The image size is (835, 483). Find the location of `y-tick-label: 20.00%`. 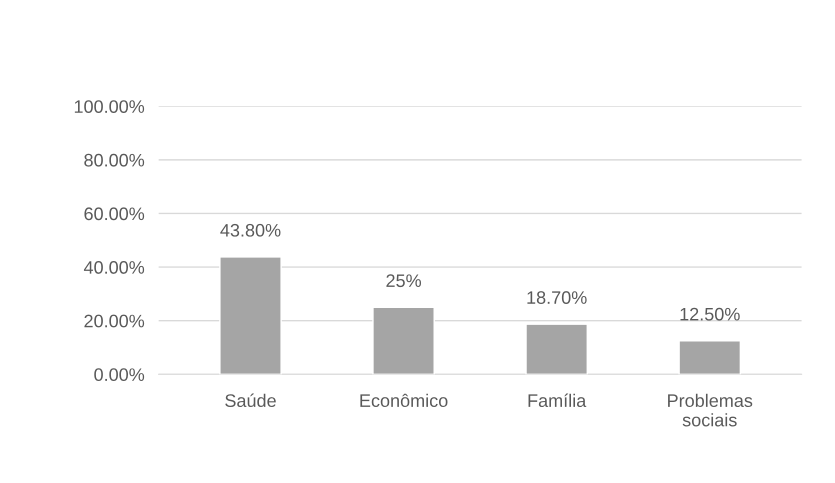

y-tick-label: 20.00% is located at coordinates (114, 321).